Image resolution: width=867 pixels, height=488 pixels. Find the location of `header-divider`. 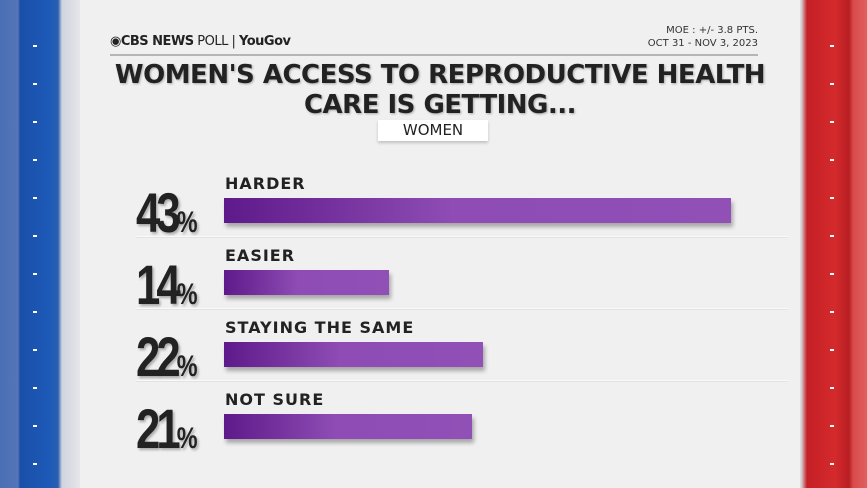

header-divider is located at coordinates (434, 55).